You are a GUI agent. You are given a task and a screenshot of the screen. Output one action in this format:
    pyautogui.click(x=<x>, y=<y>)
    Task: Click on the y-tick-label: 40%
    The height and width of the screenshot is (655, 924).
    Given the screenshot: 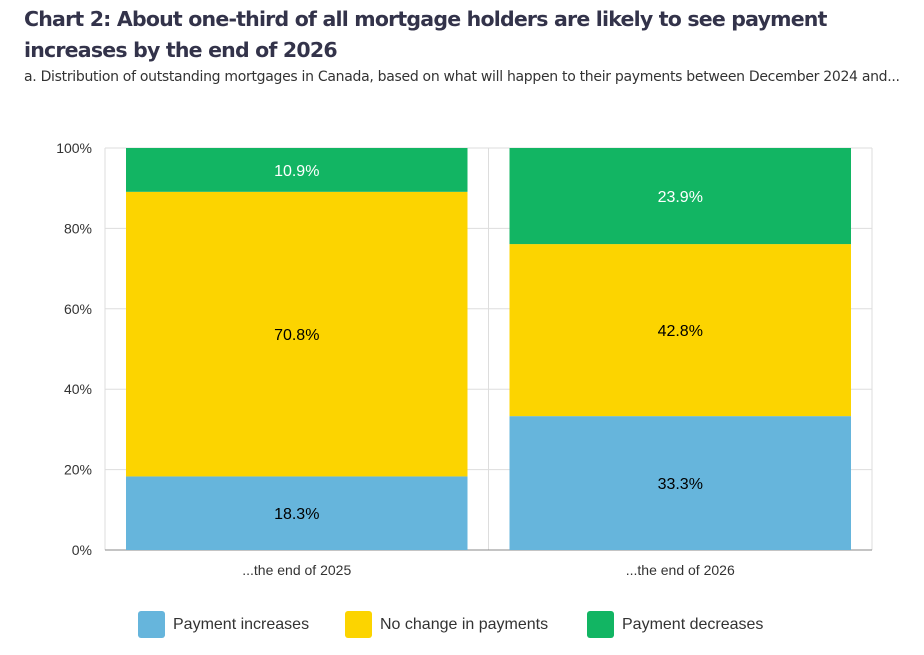 What is the action you would take?
    pyautogui.click(x=78, y=389)
    